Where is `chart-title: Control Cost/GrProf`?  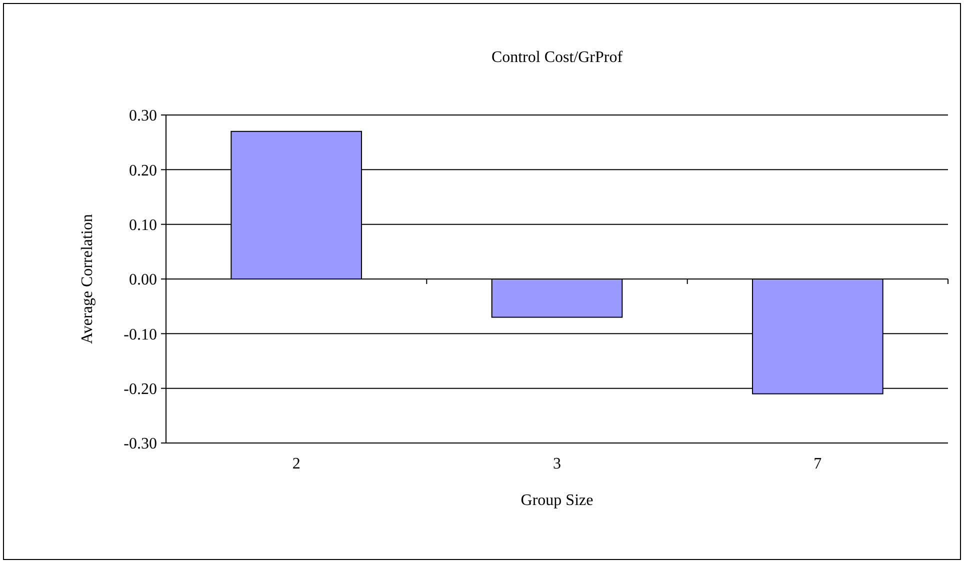
chart-title: Control Cost/GrProf is located at coordinates (557, 57).